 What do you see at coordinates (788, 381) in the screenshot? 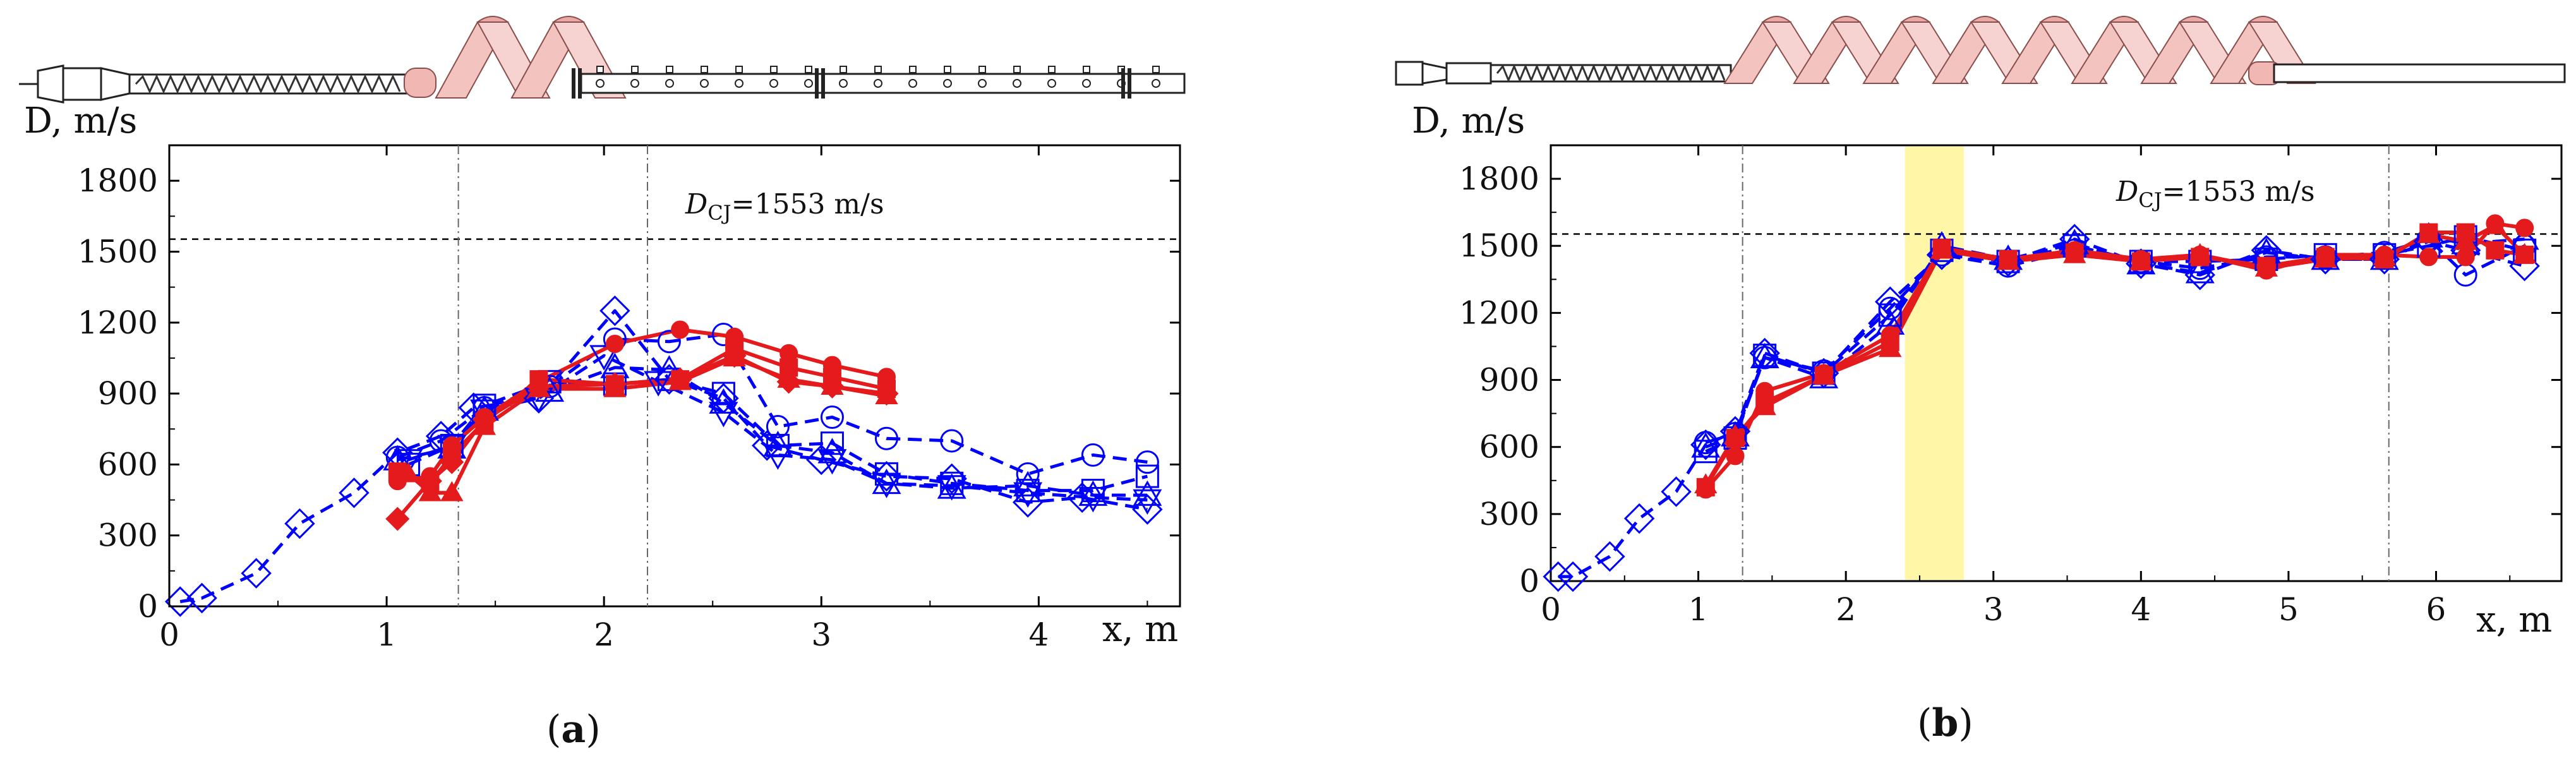
I see `data-point-s8-p8` at bounding box center [788, 381].